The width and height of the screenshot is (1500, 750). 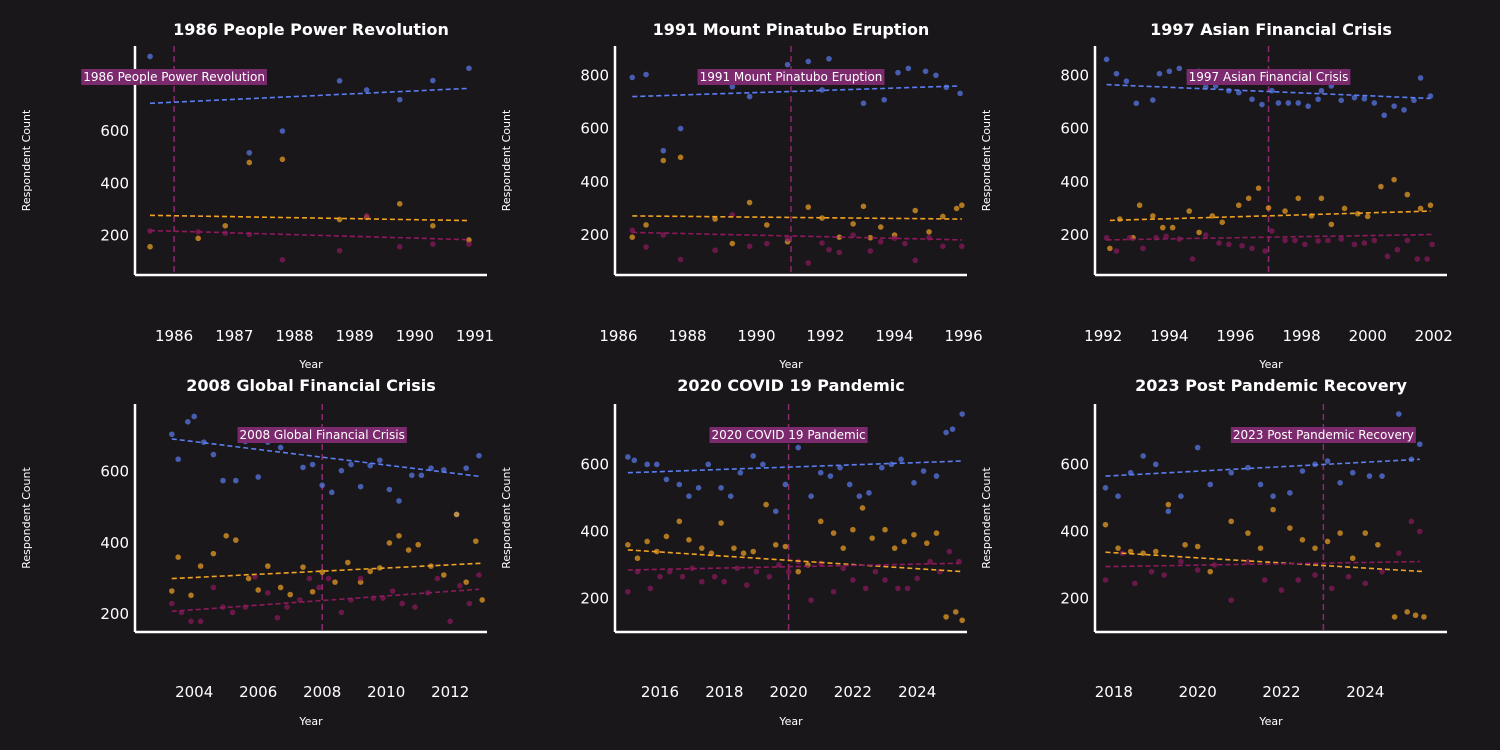 What do you see at coordinates (1114, 692) in the screenshot?
I see `x-tick-label: 2018` at bounding box center [1114, 692].